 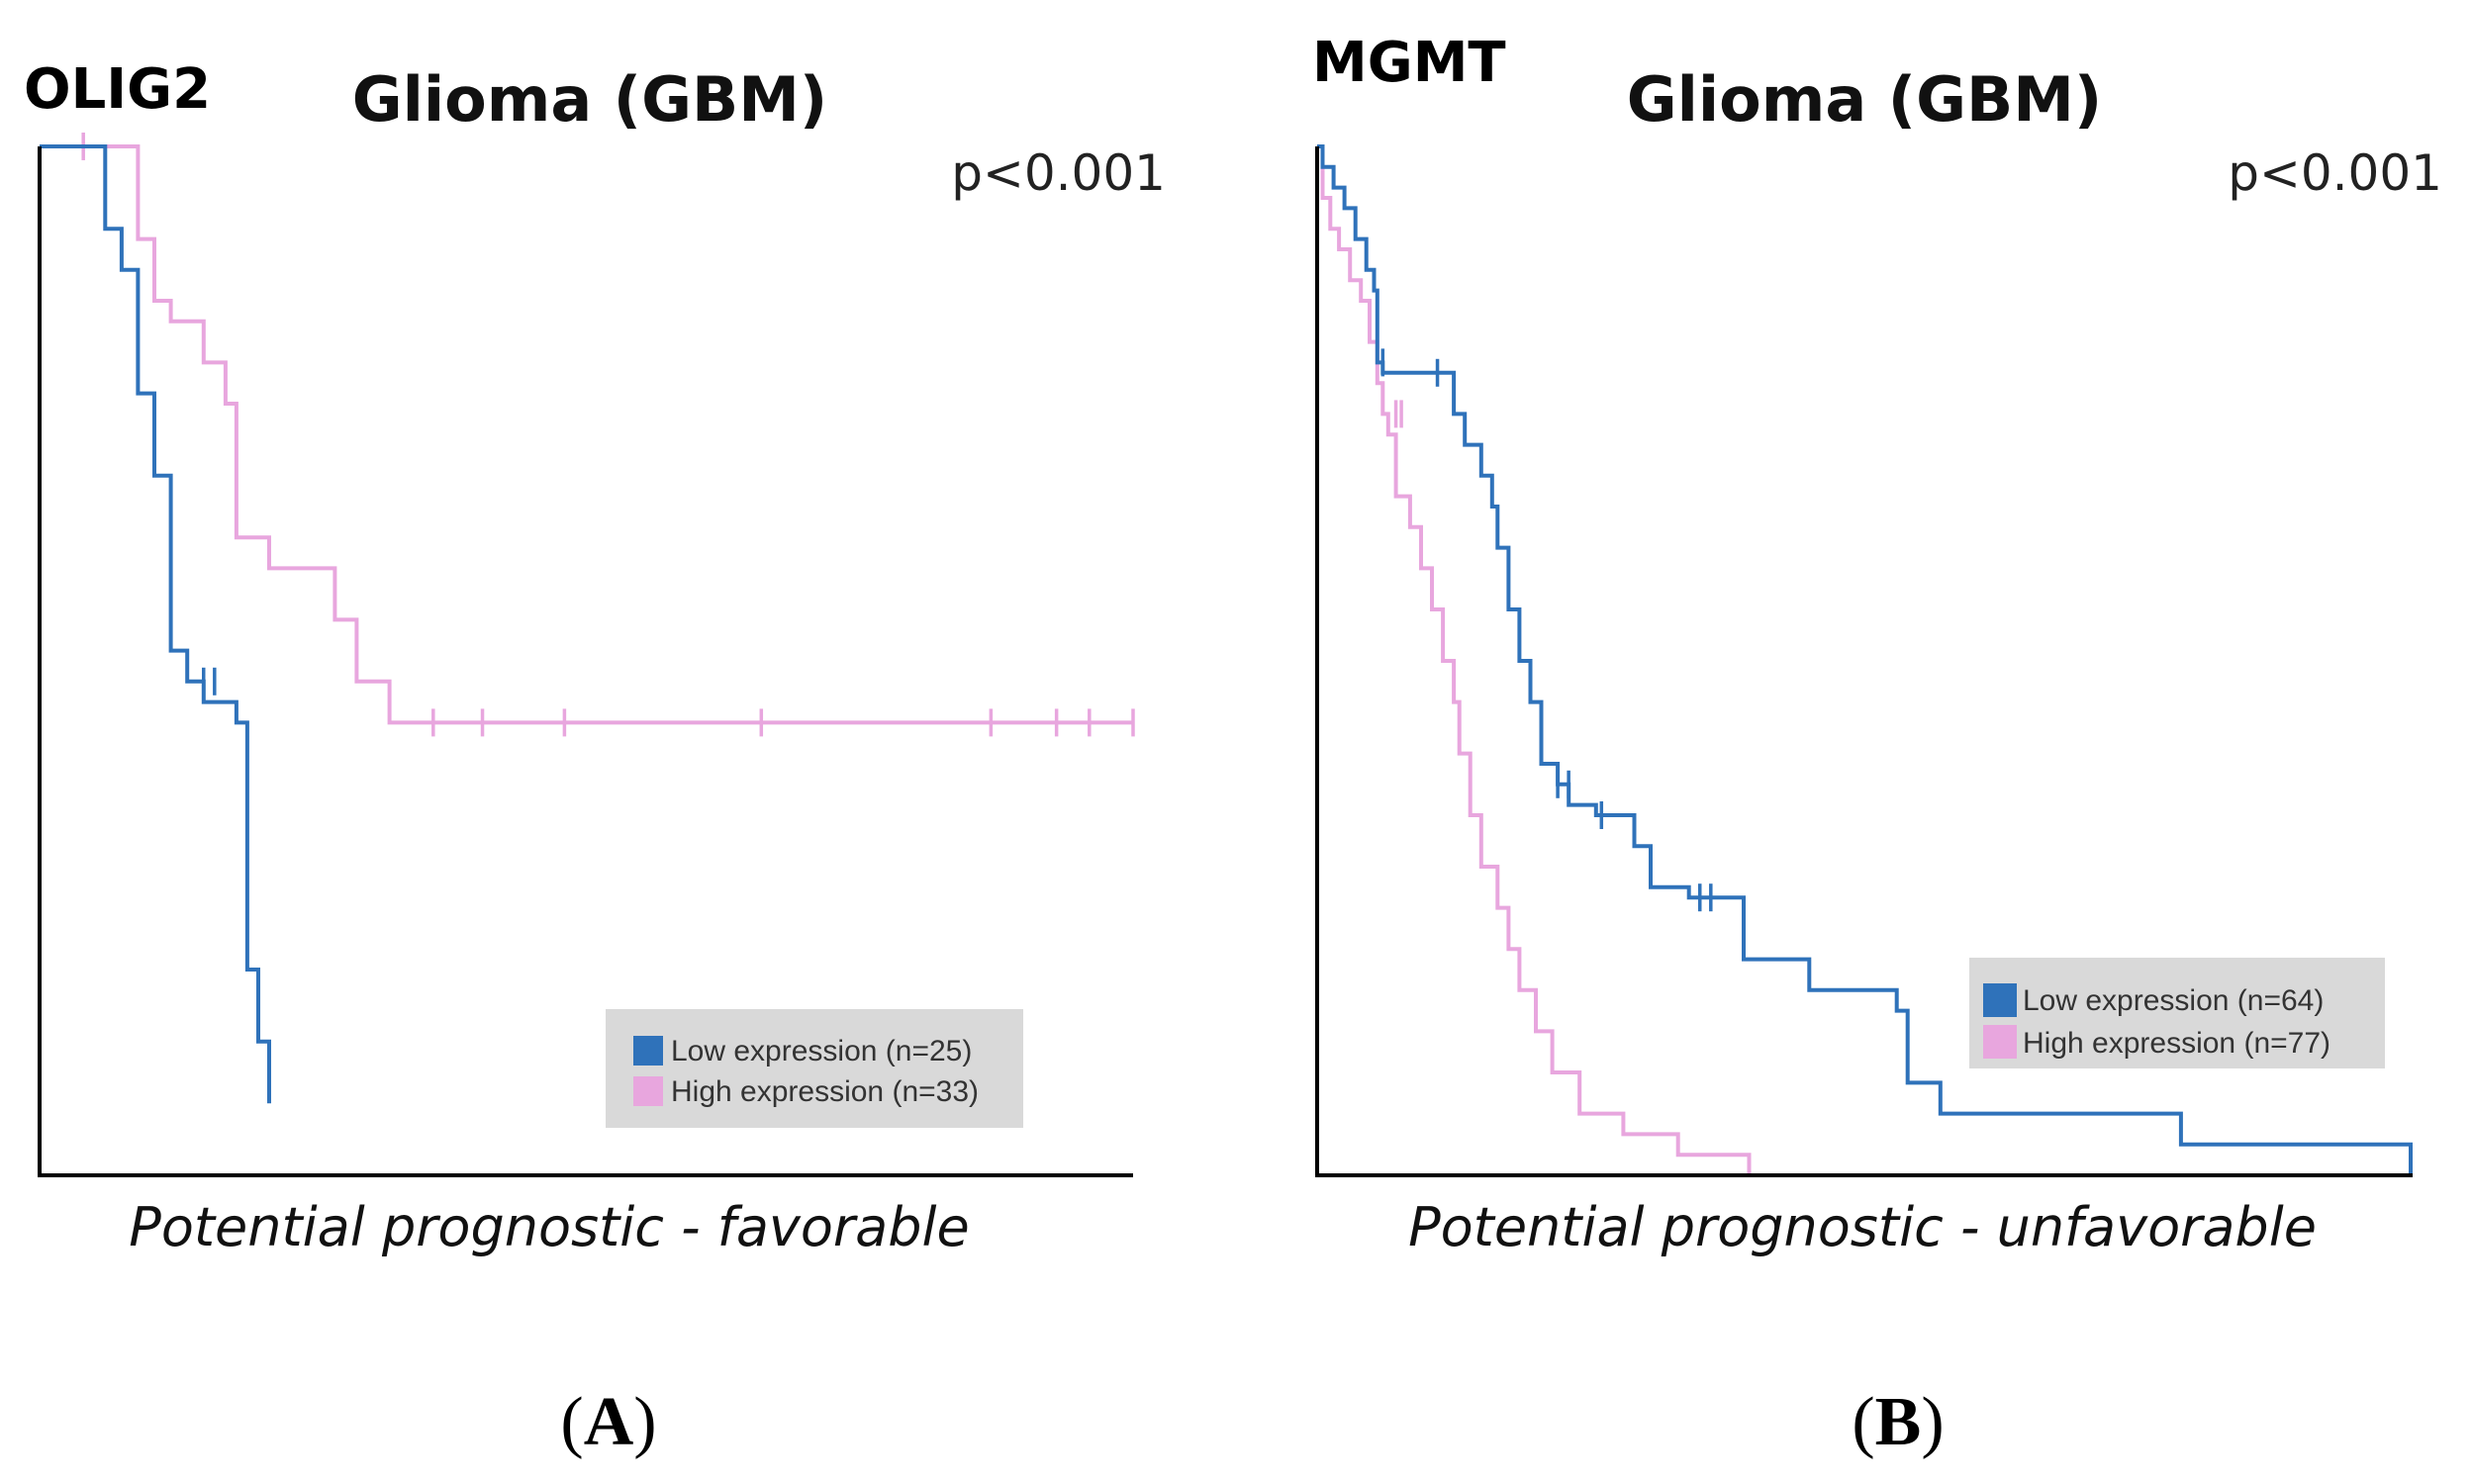 What do you see at coordinates (2335, 173) in the screenshot?
I see `panel-b-p-value: p<0.001` at bounding box center [2335, 173].